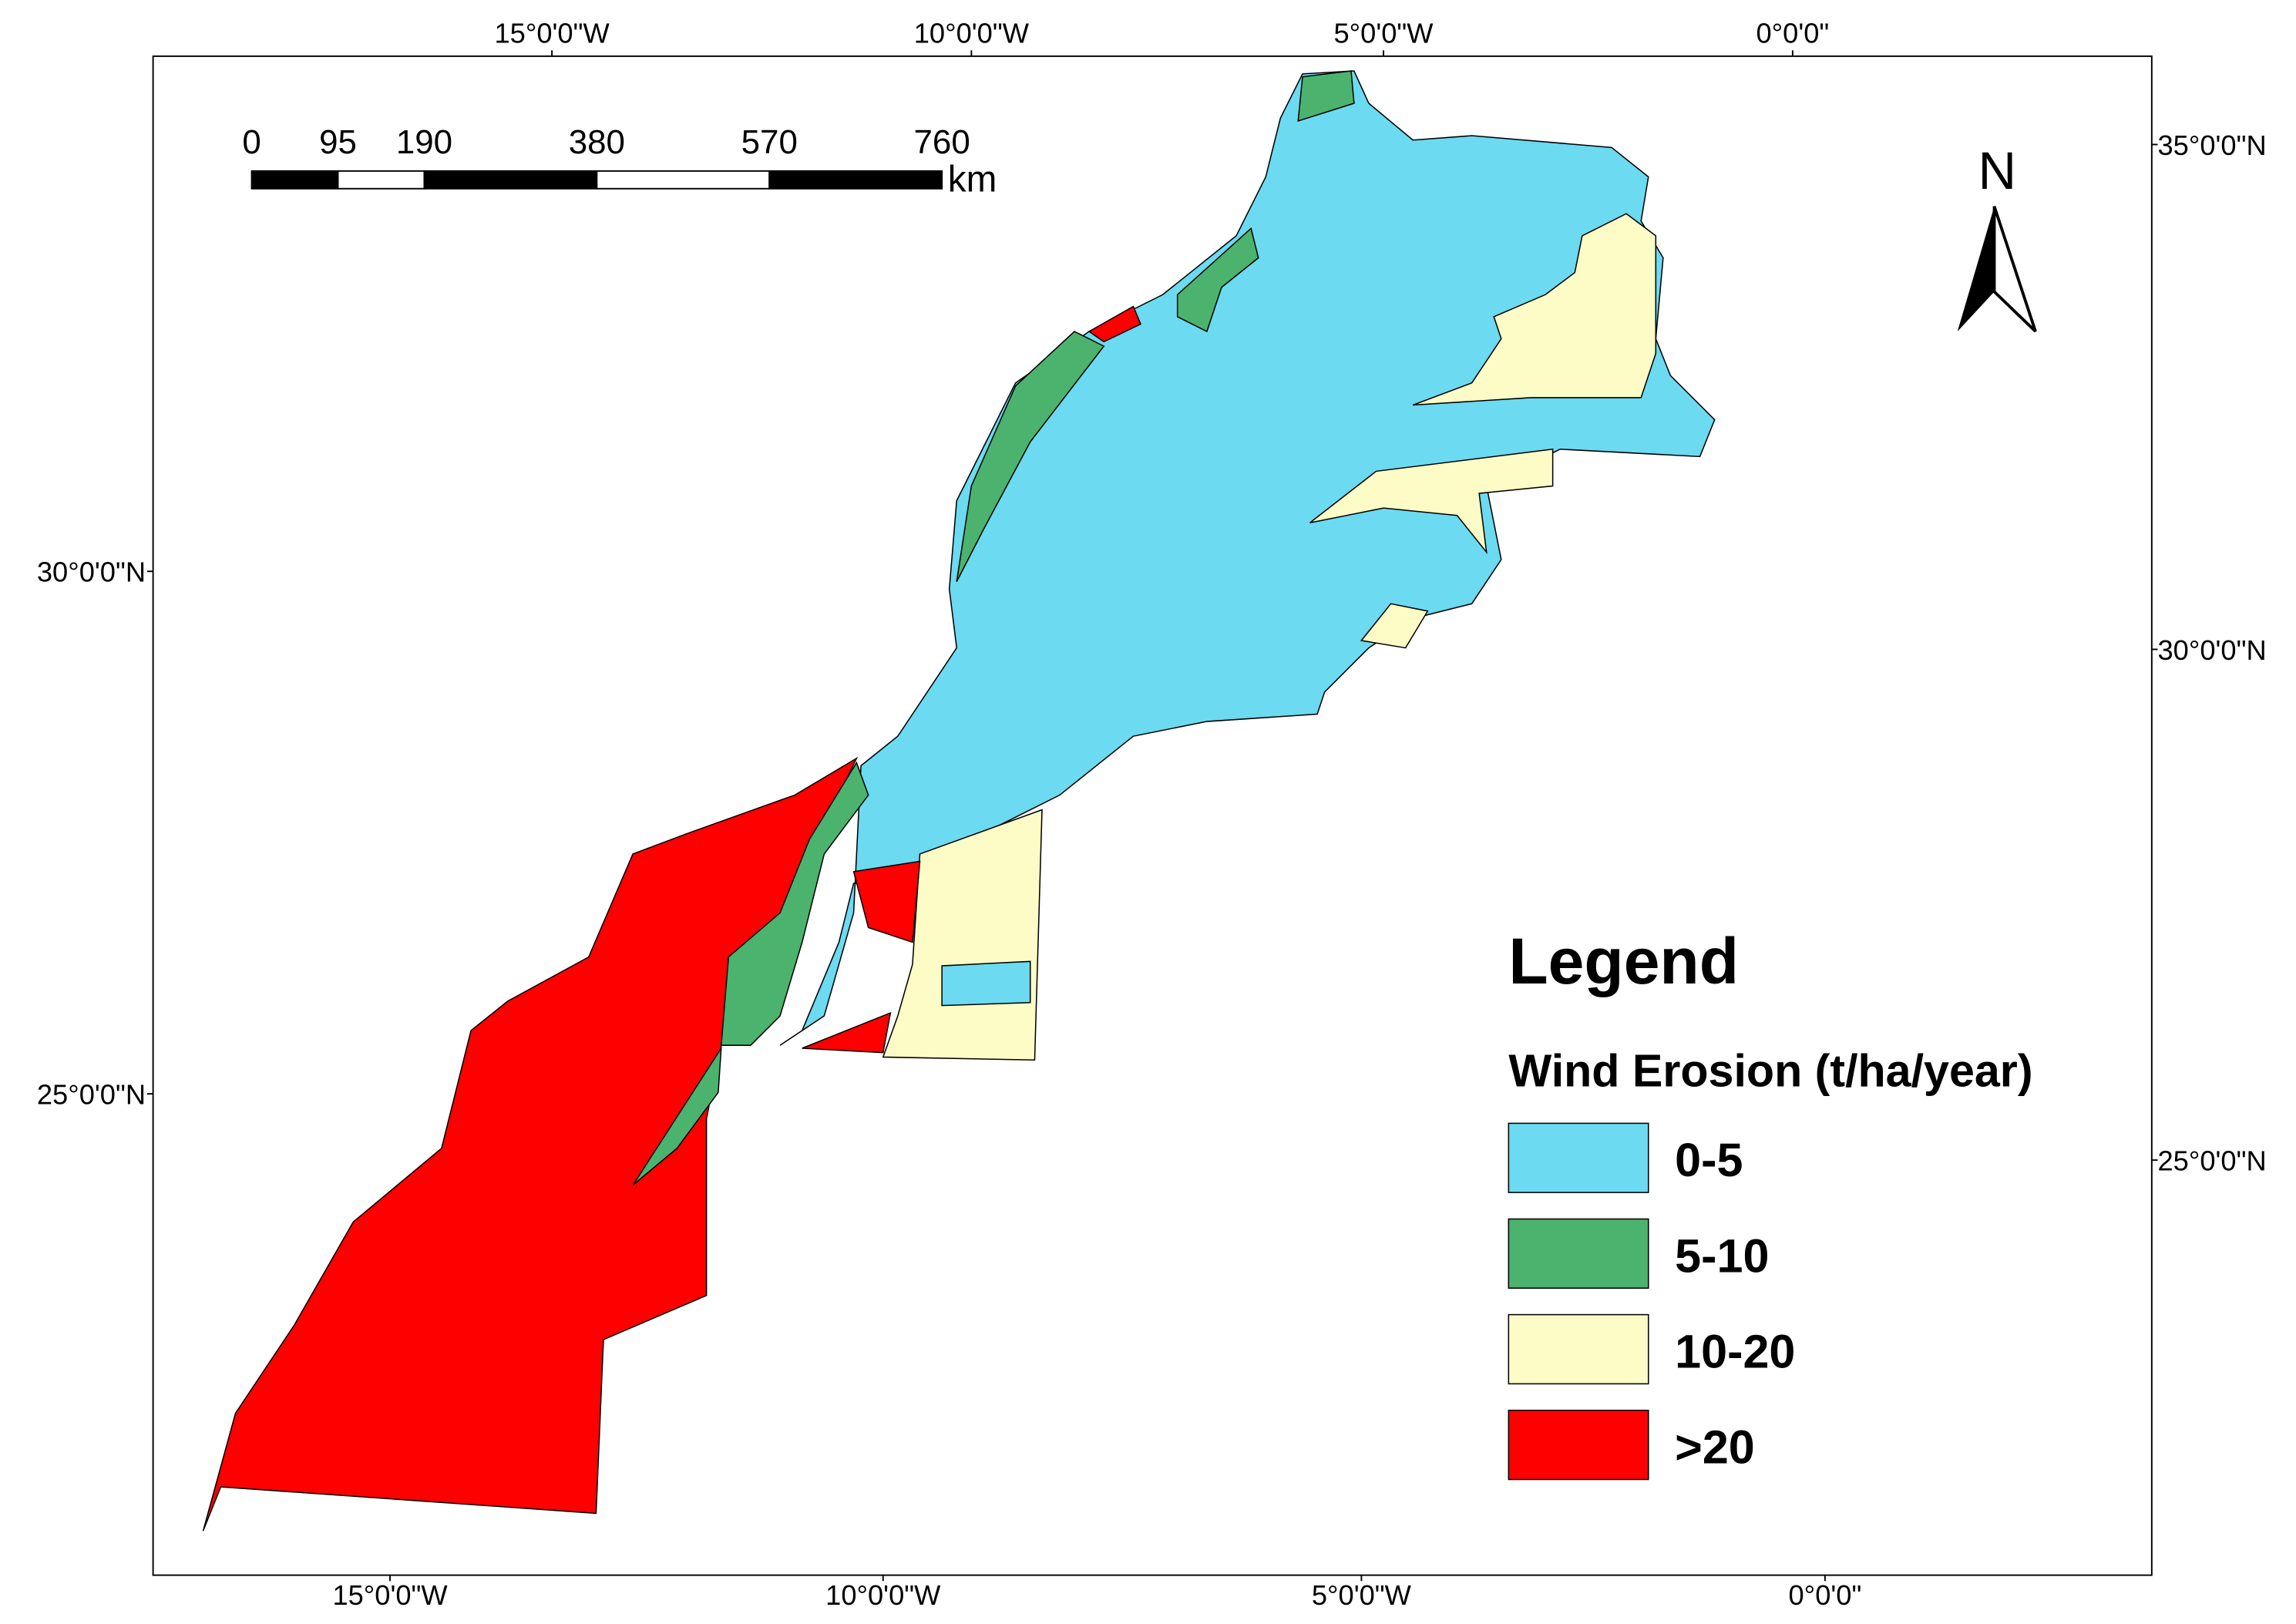 This screenshot has height=1624, width=2296. I want to click on legend-label: 10-20, so click(1735, 1351).